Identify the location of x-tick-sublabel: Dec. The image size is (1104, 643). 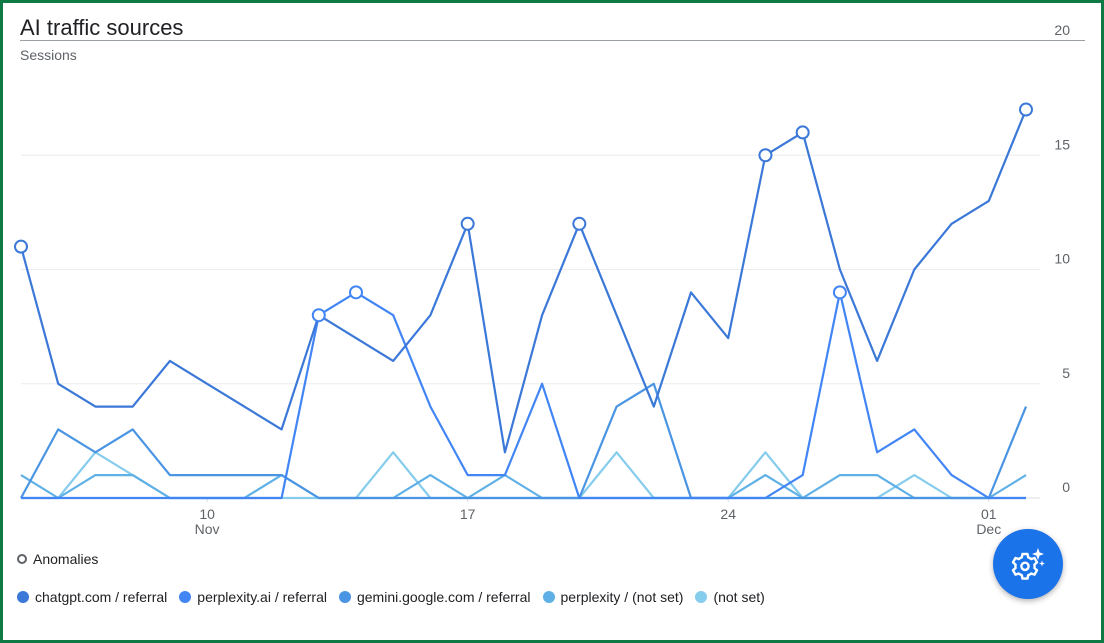
(988, 529).